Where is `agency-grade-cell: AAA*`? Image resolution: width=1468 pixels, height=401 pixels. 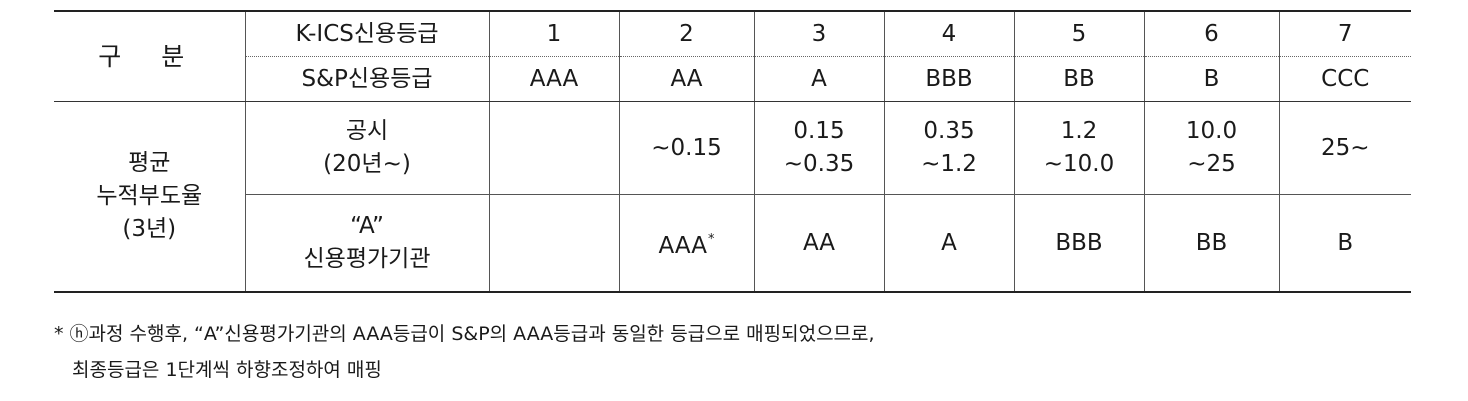
agency-grade-cell: AAA* is located at coordinates (686, 243).